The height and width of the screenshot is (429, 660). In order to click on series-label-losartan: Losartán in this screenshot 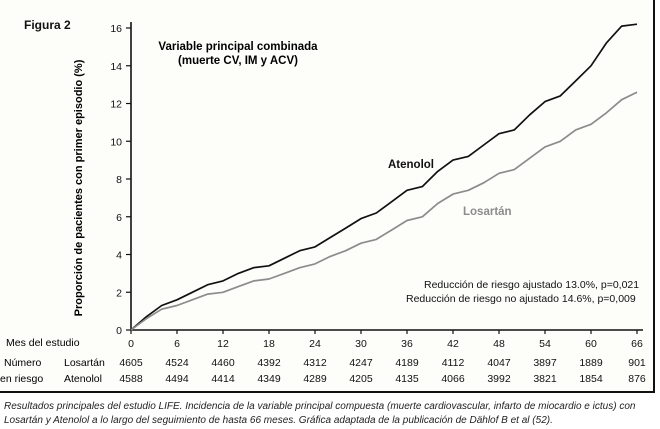, I will do `click(487, 212)`.